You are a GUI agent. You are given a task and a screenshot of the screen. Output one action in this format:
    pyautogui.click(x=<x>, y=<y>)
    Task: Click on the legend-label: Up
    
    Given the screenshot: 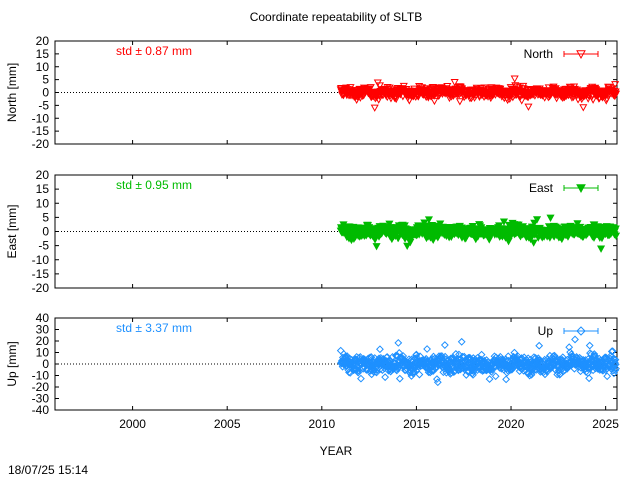 What is the action you would take?
    pyautogui.click(x=546, y=331)
    